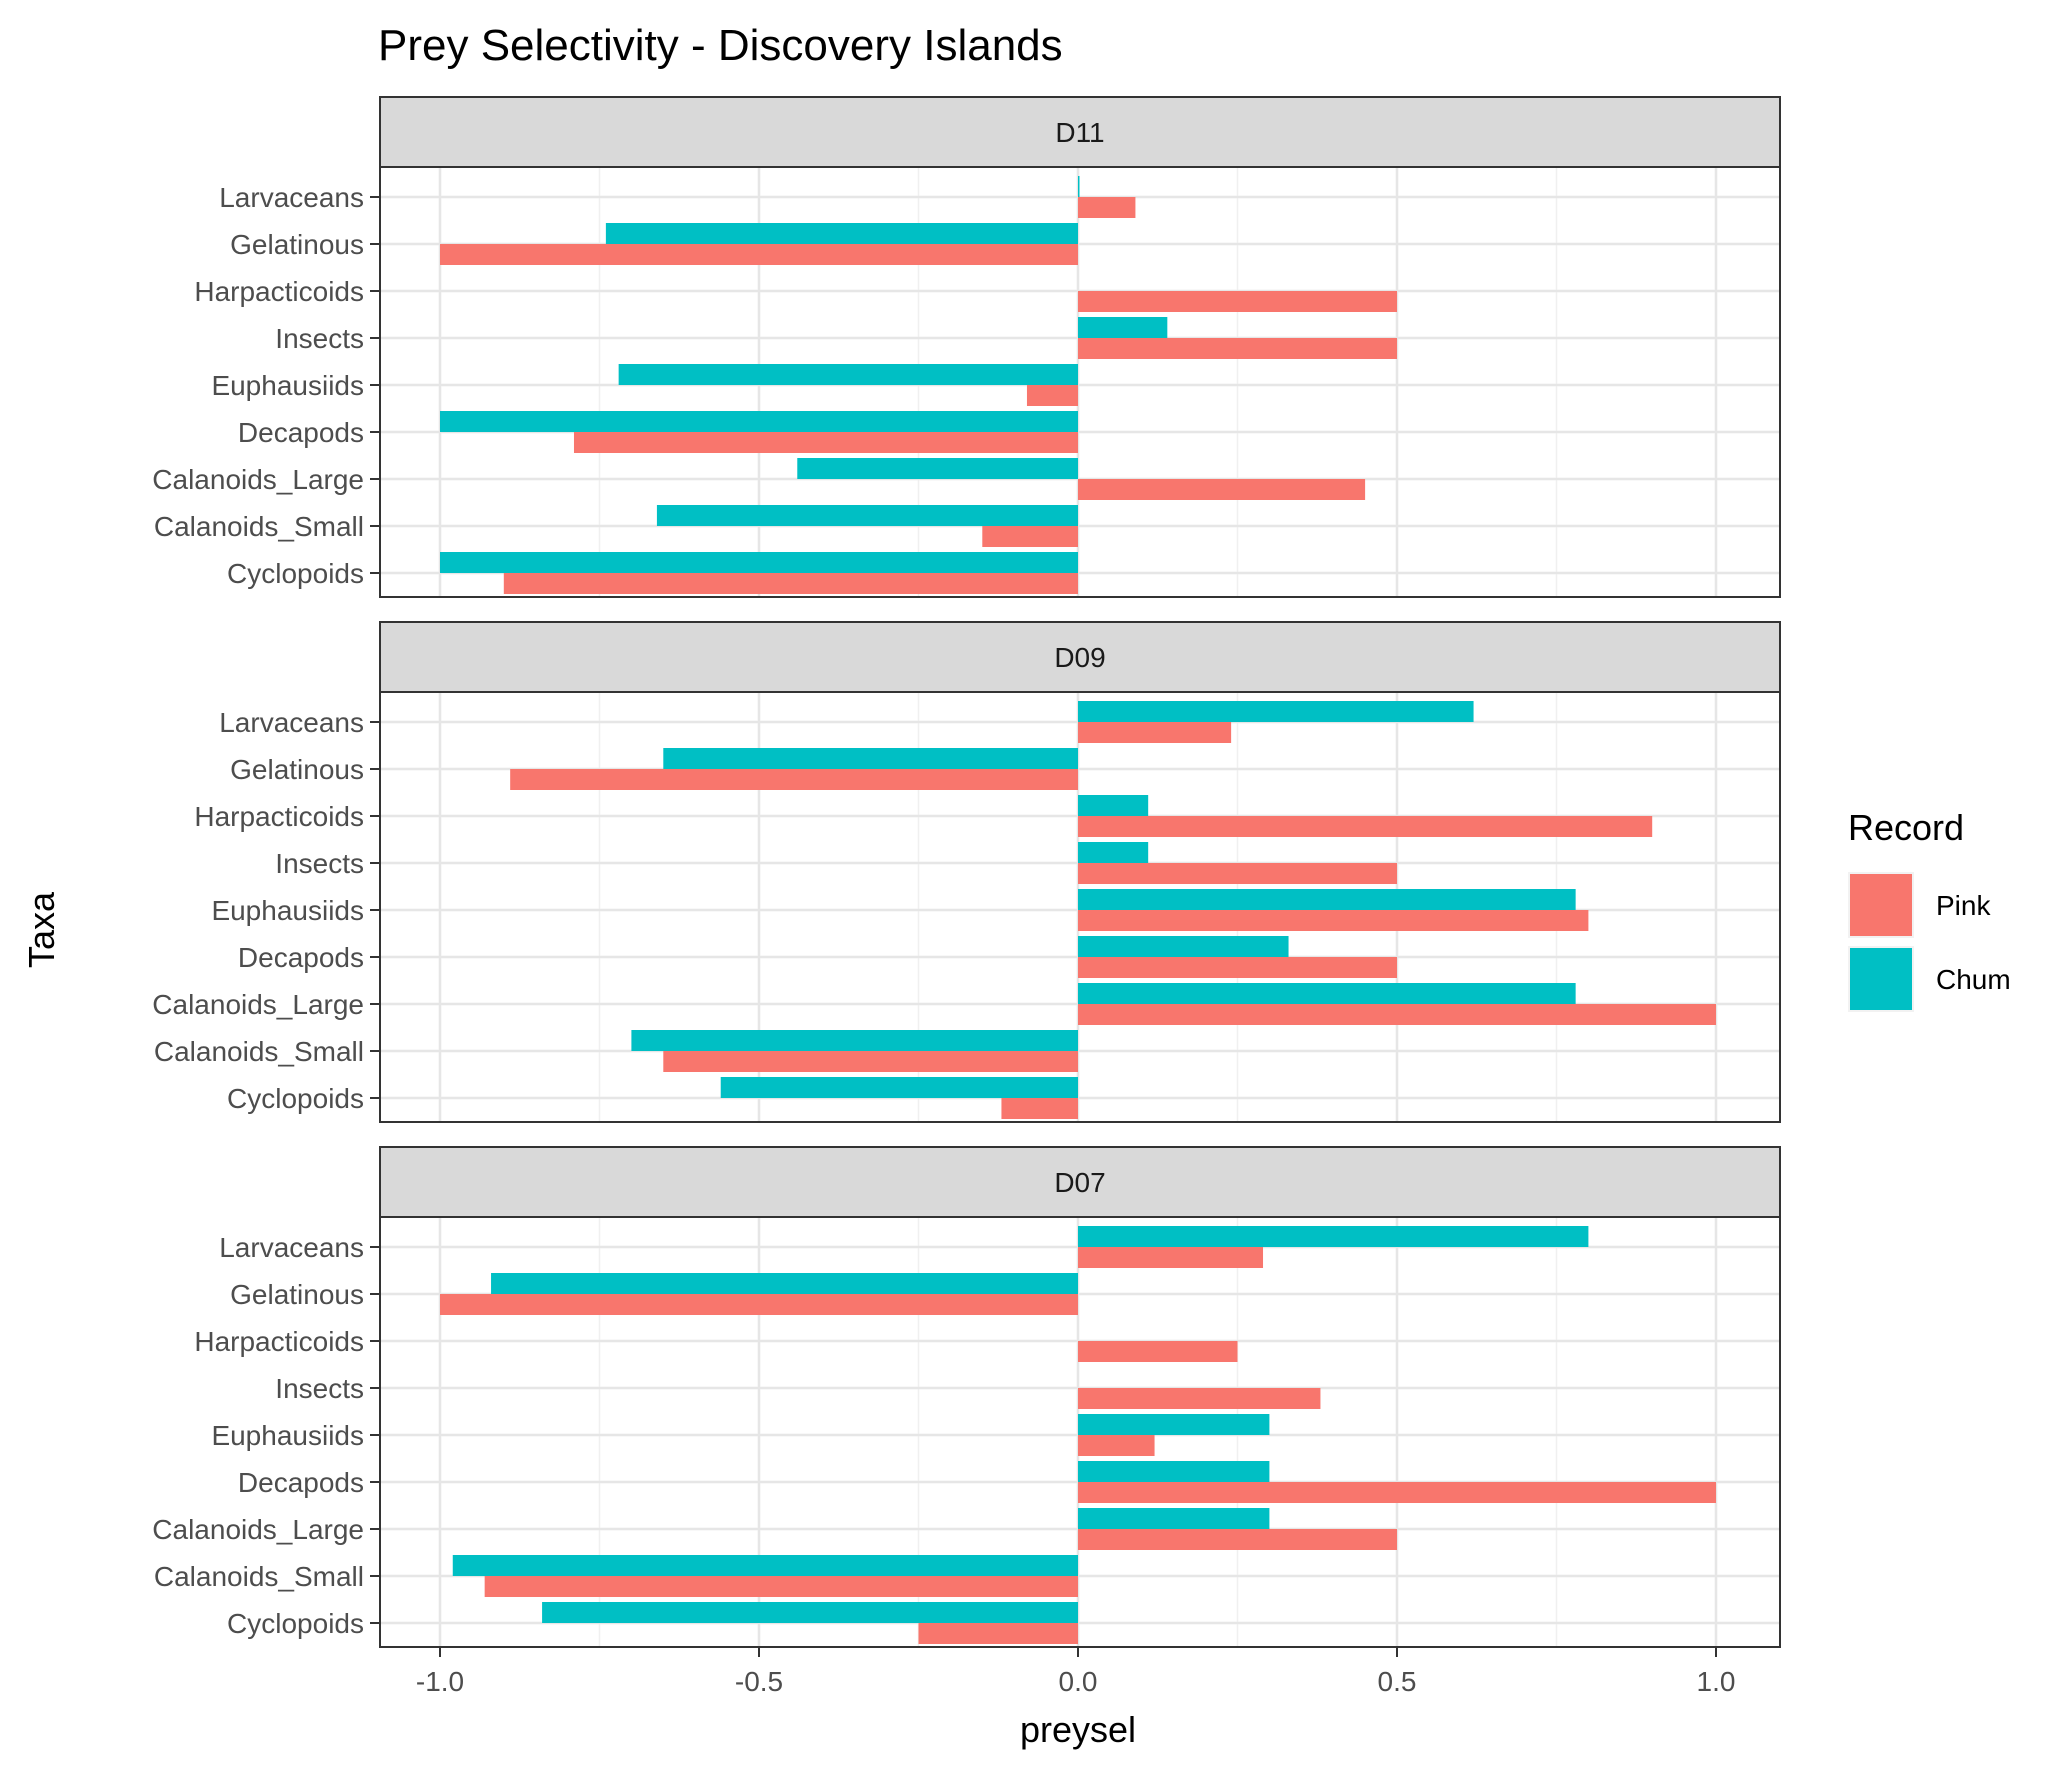 The width and height of the screenshot is (2070, 1766). I want to click on chart-title: Prey Selectivity - Discovery Islands, so click(720, 45).